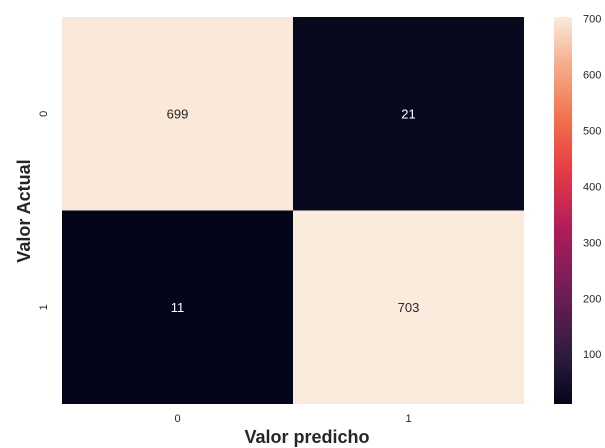  I want to click on x-axis-label: Valor predicho, so click(306, 437).